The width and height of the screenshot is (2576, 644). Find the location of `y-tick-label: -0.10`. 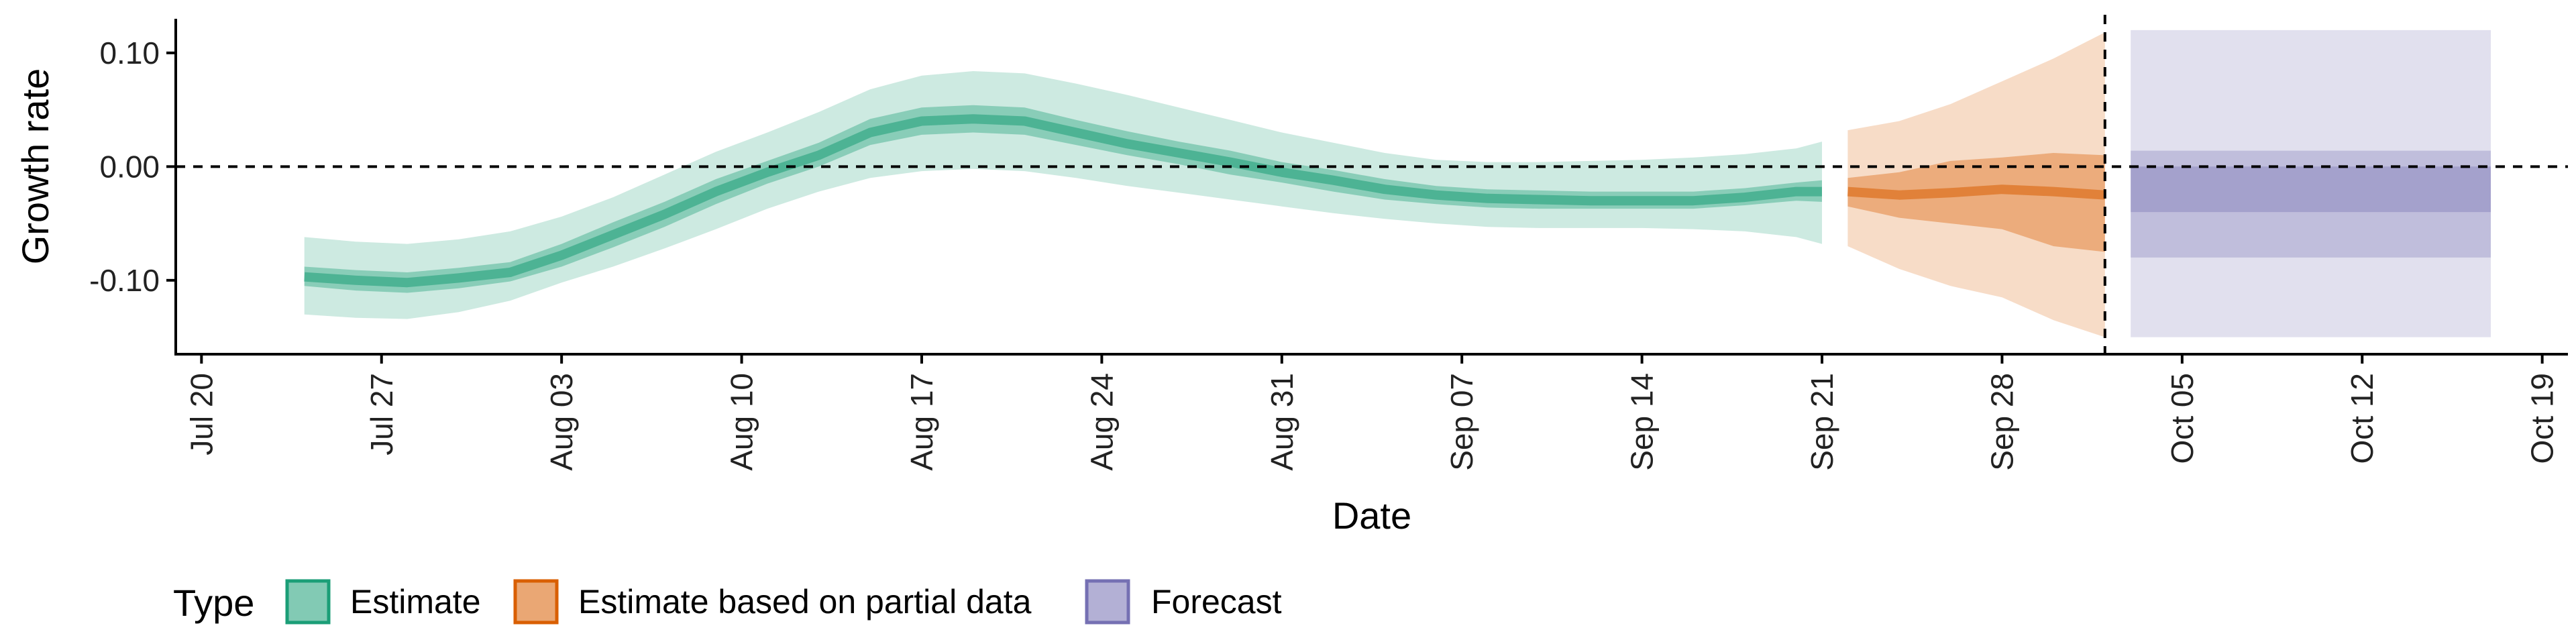

y-tick-label: -0.10 is located at coordinates (124, 280).